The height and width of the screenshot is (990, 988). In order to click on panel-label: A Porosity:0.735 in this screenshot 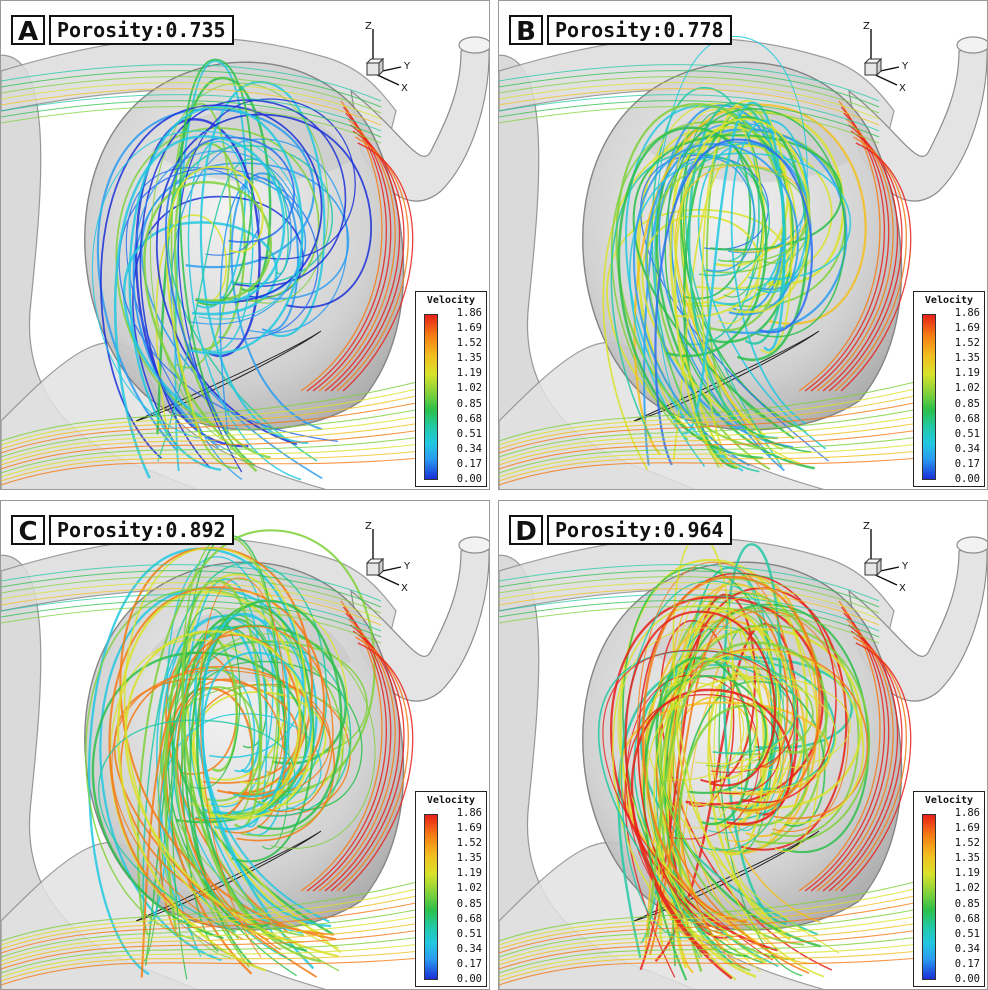, I will do `click(122, 31)`.